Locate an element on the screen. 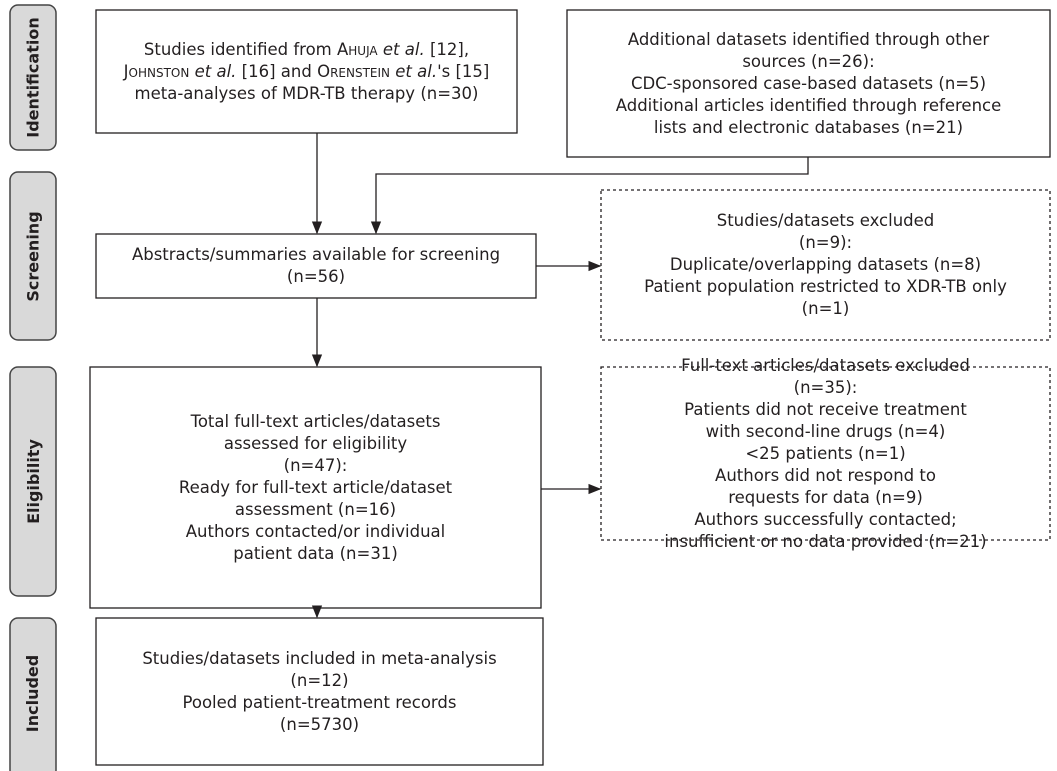 This screenshot has width=1057, height=771. text-line: patient data (n=31) is located at coordinates (315, 553).